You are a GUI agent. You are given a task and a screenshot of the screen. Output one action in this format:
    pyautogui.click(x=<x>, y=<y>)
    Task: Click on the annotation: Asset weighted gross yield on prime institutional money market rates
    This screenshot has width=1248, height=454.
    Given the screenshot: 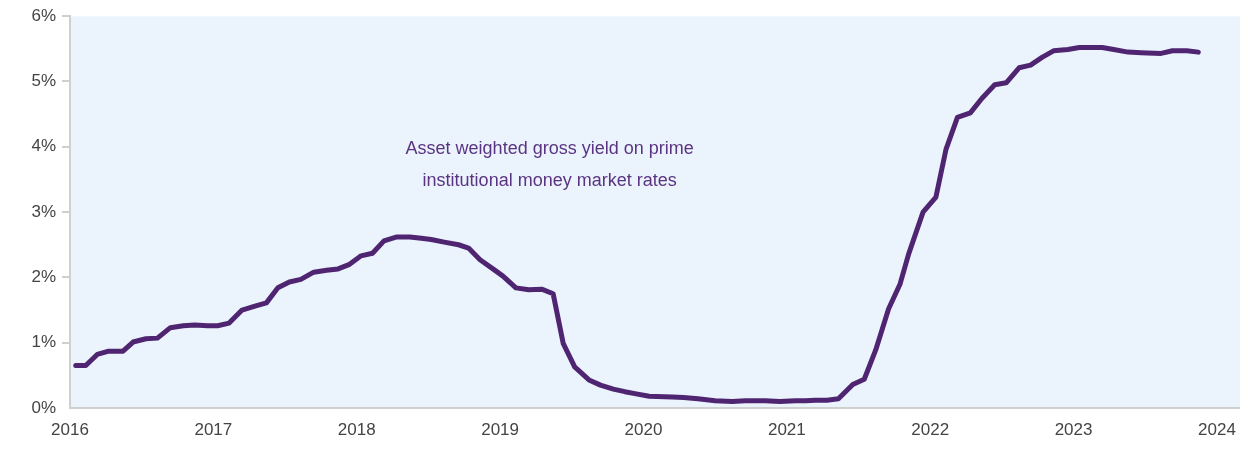 What is the action you would take?
    pyautogui.click(x=549, y=164)
    